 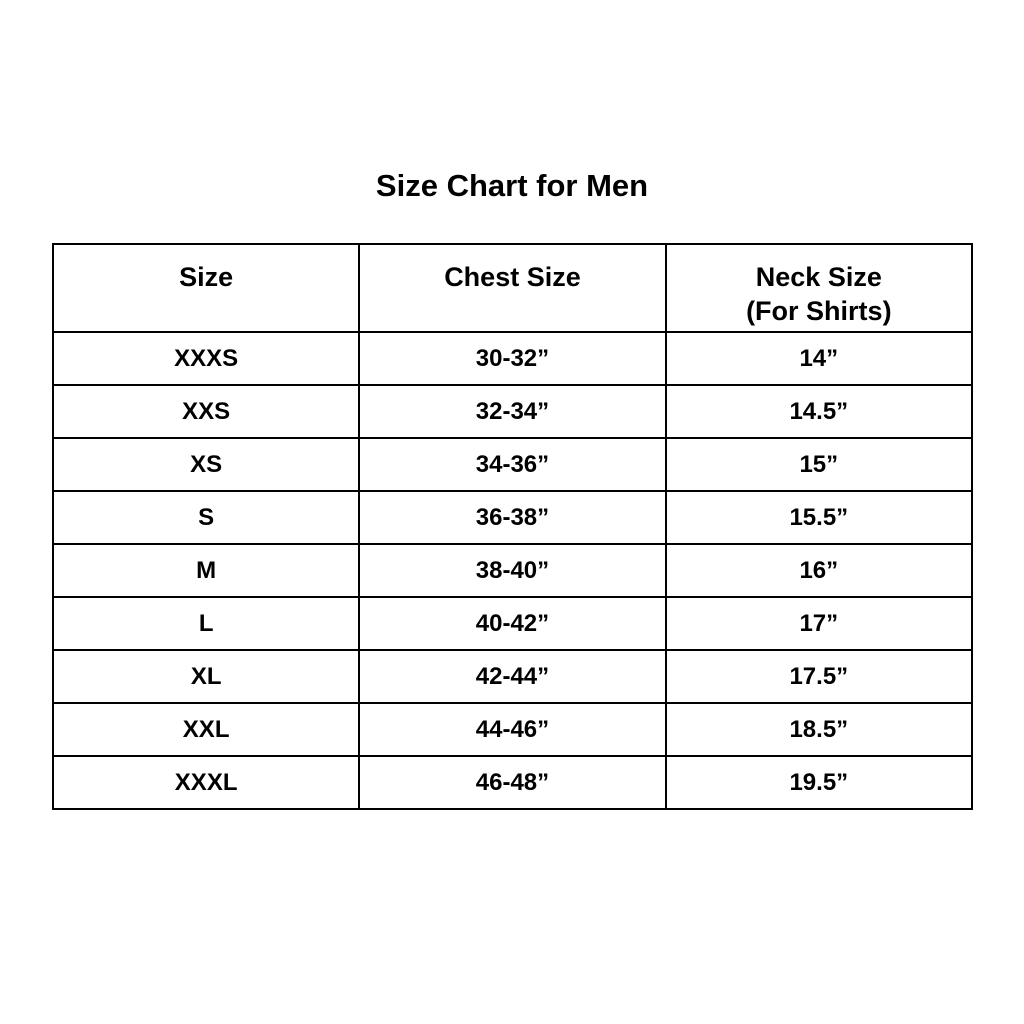 What do you see at coordinates (512, 185) in the screenshot?
I see `page-title: Size Chart for Men` at bounding box center [512, 185].